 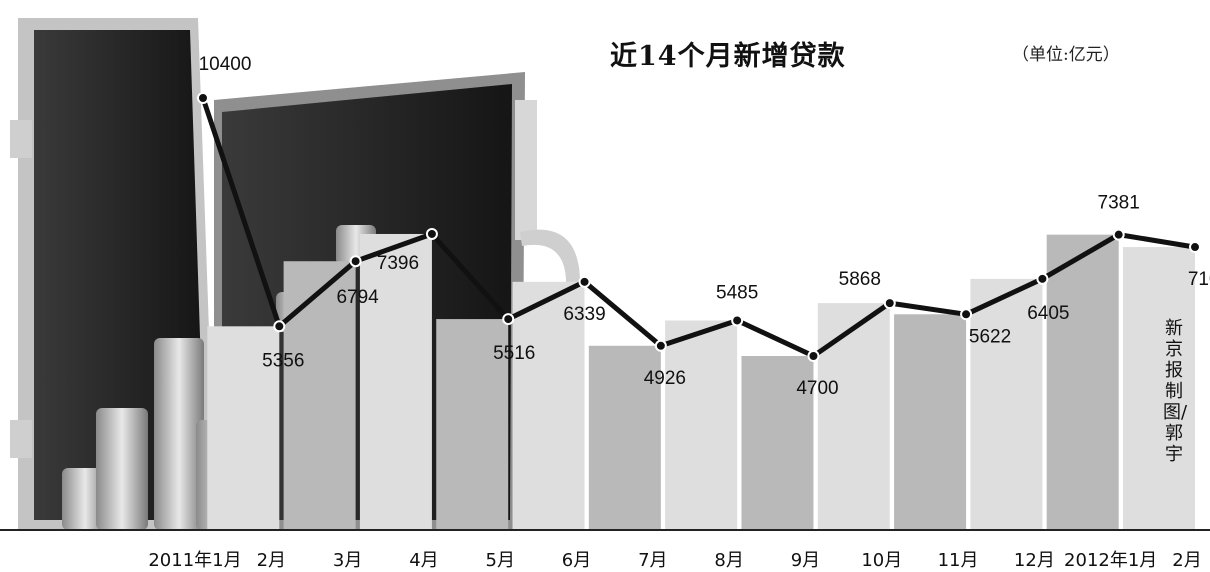 What do you see at coordinates (1175, 391) in the screenshot?
I see `credit-text: 新京报制图/郭宇` at bounding box center [1175, 391].